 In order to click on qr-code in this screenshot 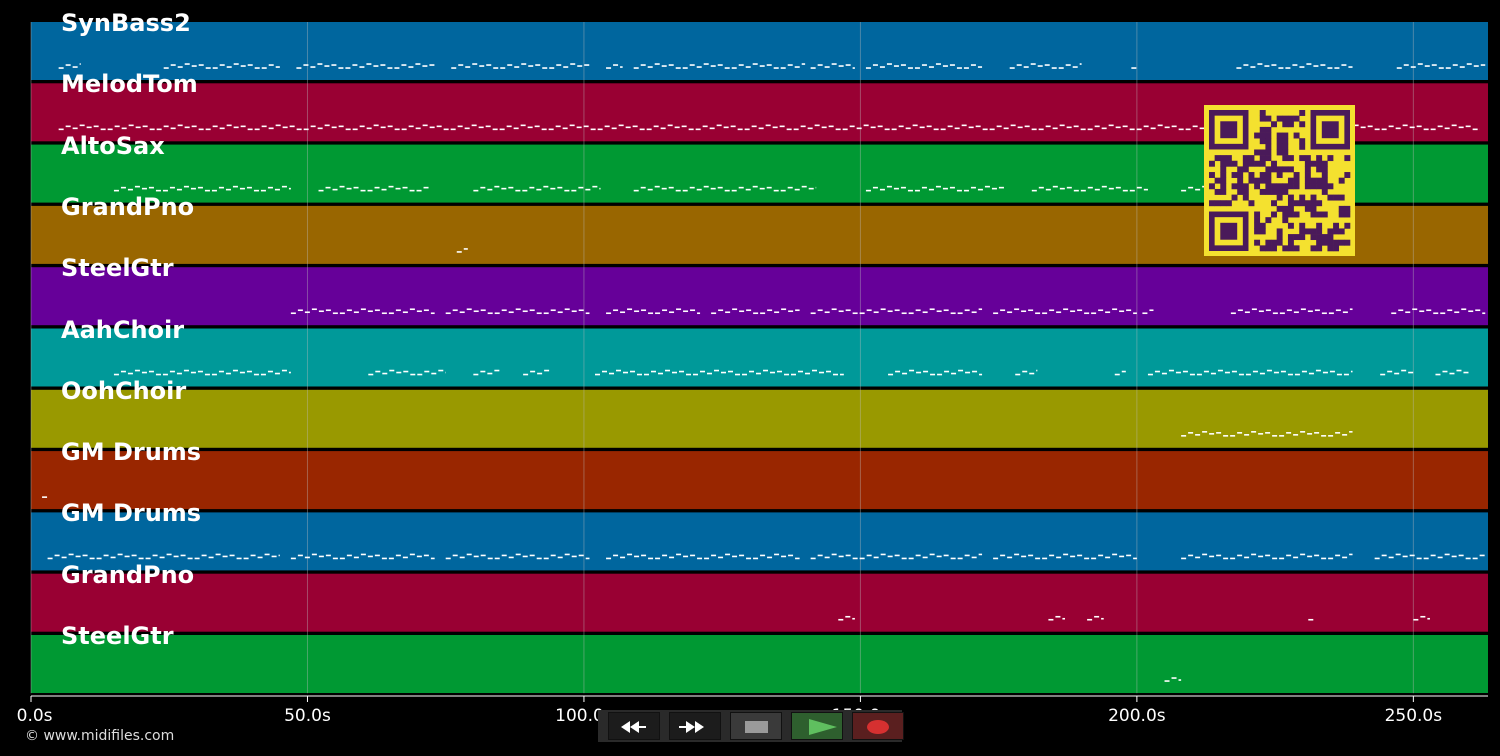, I will do `click(1279, 180)`.